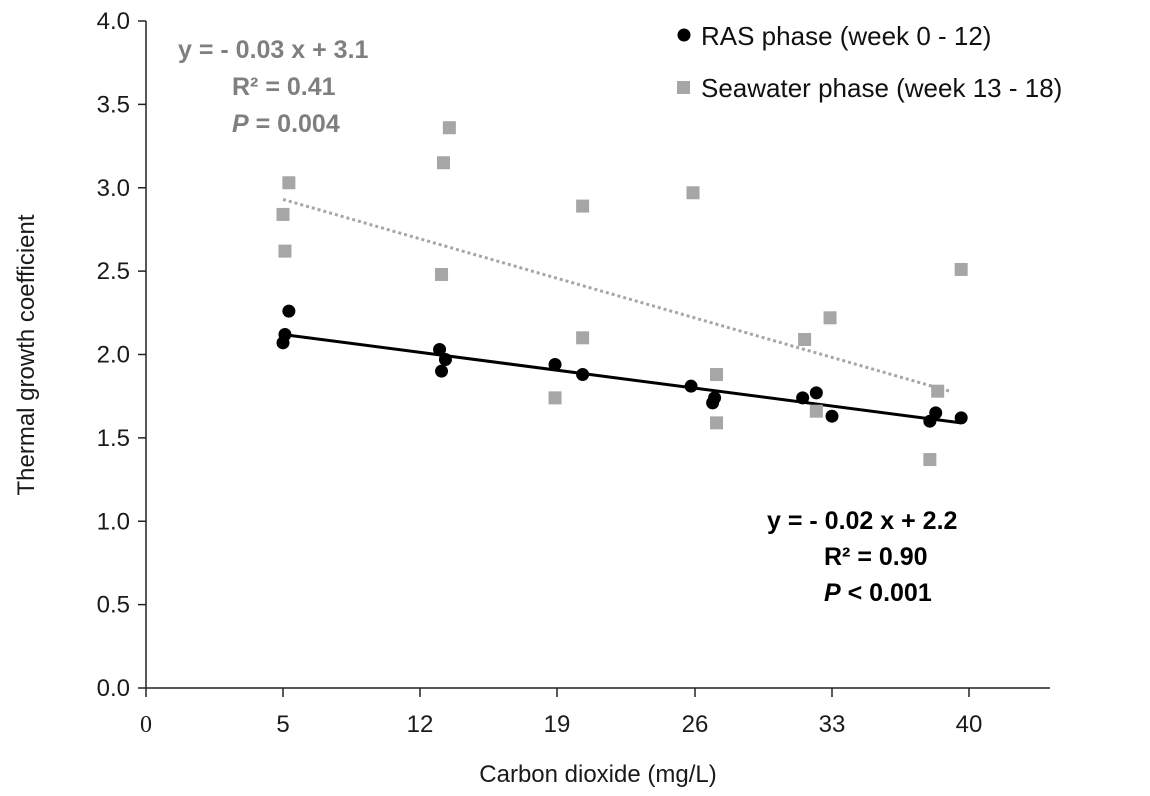 The width and height of the screenshot is (1150, 796). What do you see at coordinates (597, 774) in the screenshot?
I see `x-axis-title: Carbon dioxide (mg/L)` at bounding box center [597, 774].